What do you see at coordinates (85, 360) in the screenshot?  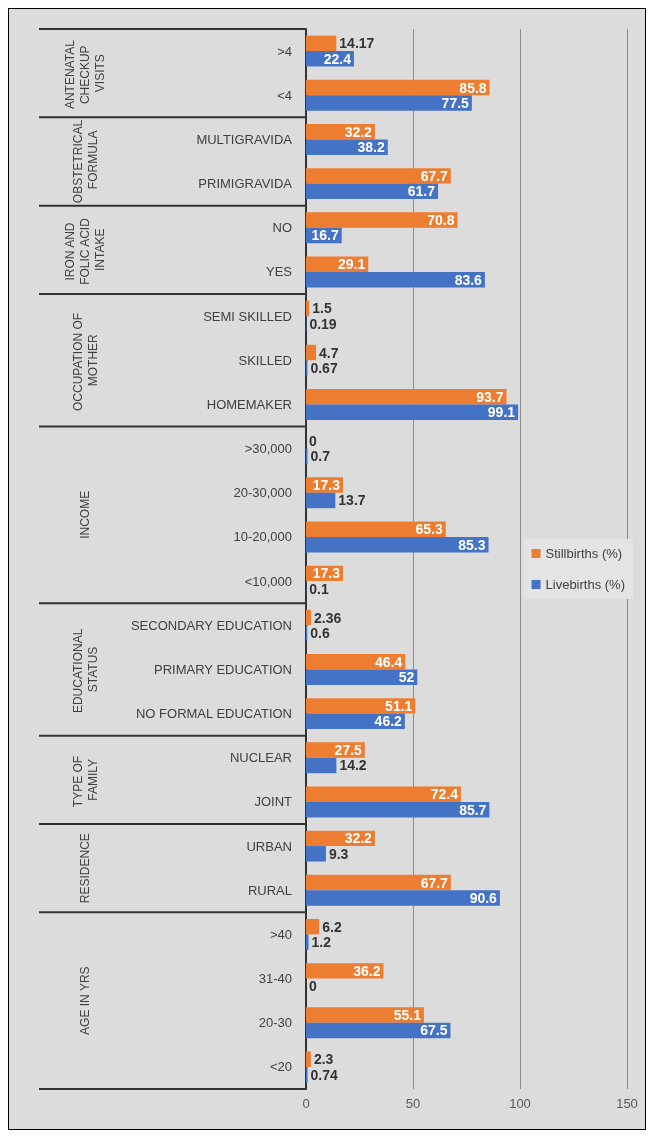 I see `text: OCCUPATION OF MOTHER` at bounding box center [85, 360].